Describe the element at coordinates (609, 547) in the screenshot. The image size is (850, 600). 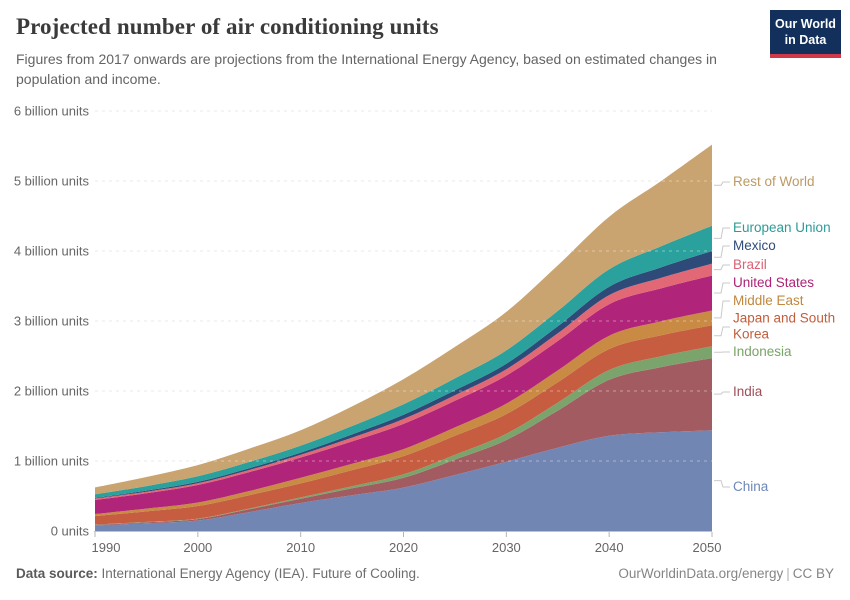
I see `x-axis-label-2040: 2040` at that location.